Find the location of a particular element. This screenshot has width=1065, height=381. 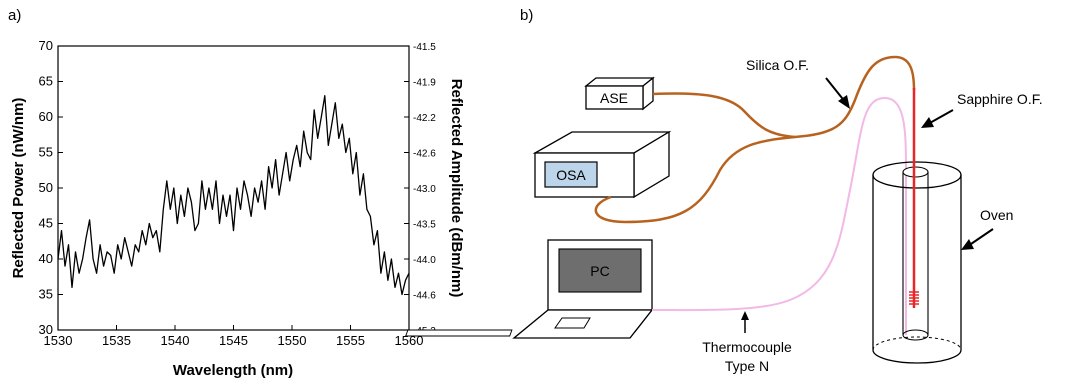

x-tick-label: 1545 is located at coordinates (233, 340).